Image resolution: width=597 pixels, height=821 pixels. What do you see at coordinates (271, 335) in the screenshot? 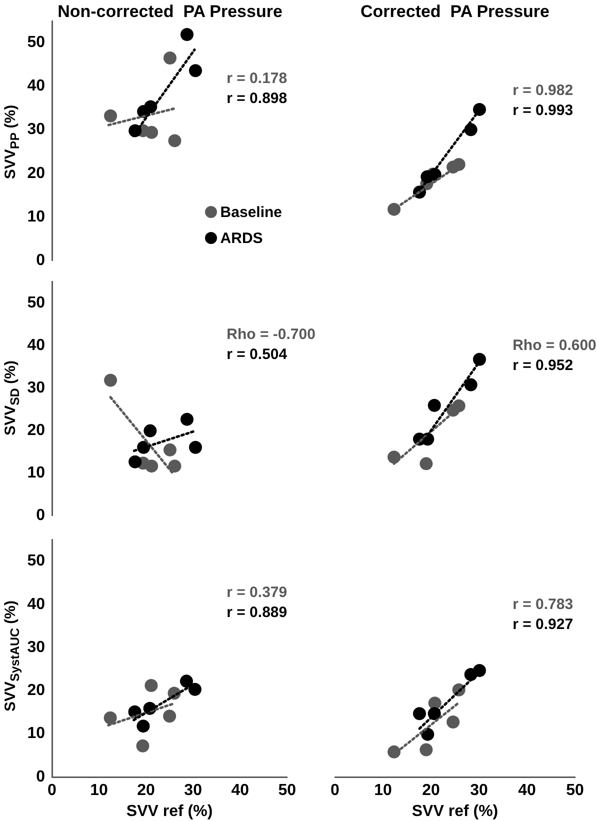
I see `annotation: Rho = -0.700` at bounding box center [271, 335].